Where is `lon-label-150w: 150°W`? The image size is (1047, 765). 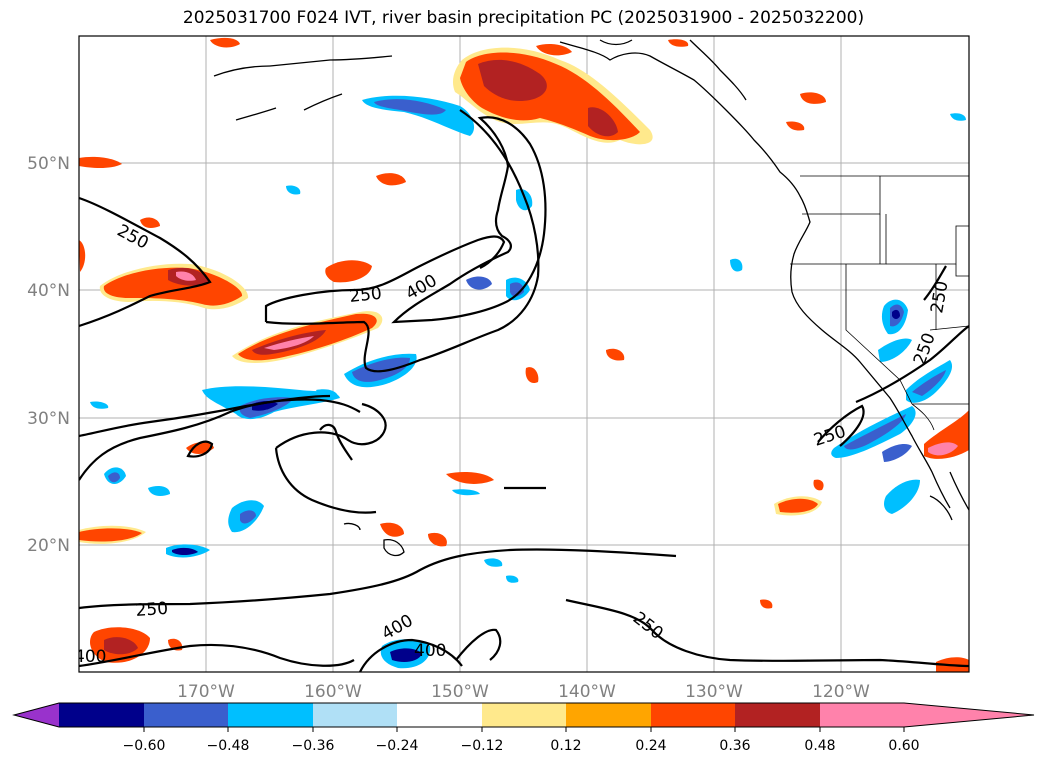 lon-label-150w: 150°W is located at coordinates (460, 692).